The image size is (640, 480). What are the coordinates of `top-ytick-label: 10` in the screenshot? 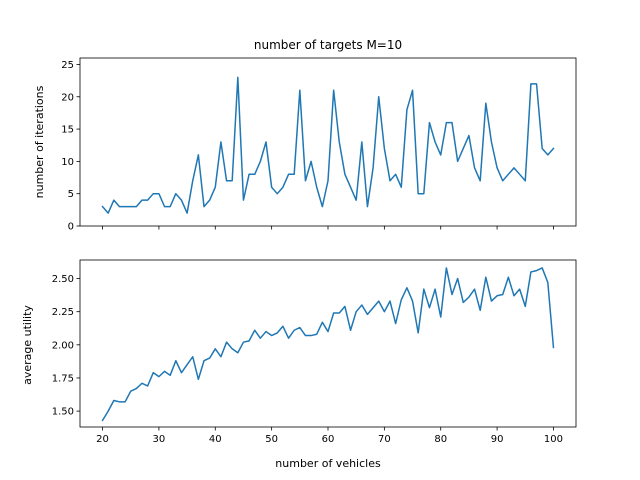 It's located at (67, 162).